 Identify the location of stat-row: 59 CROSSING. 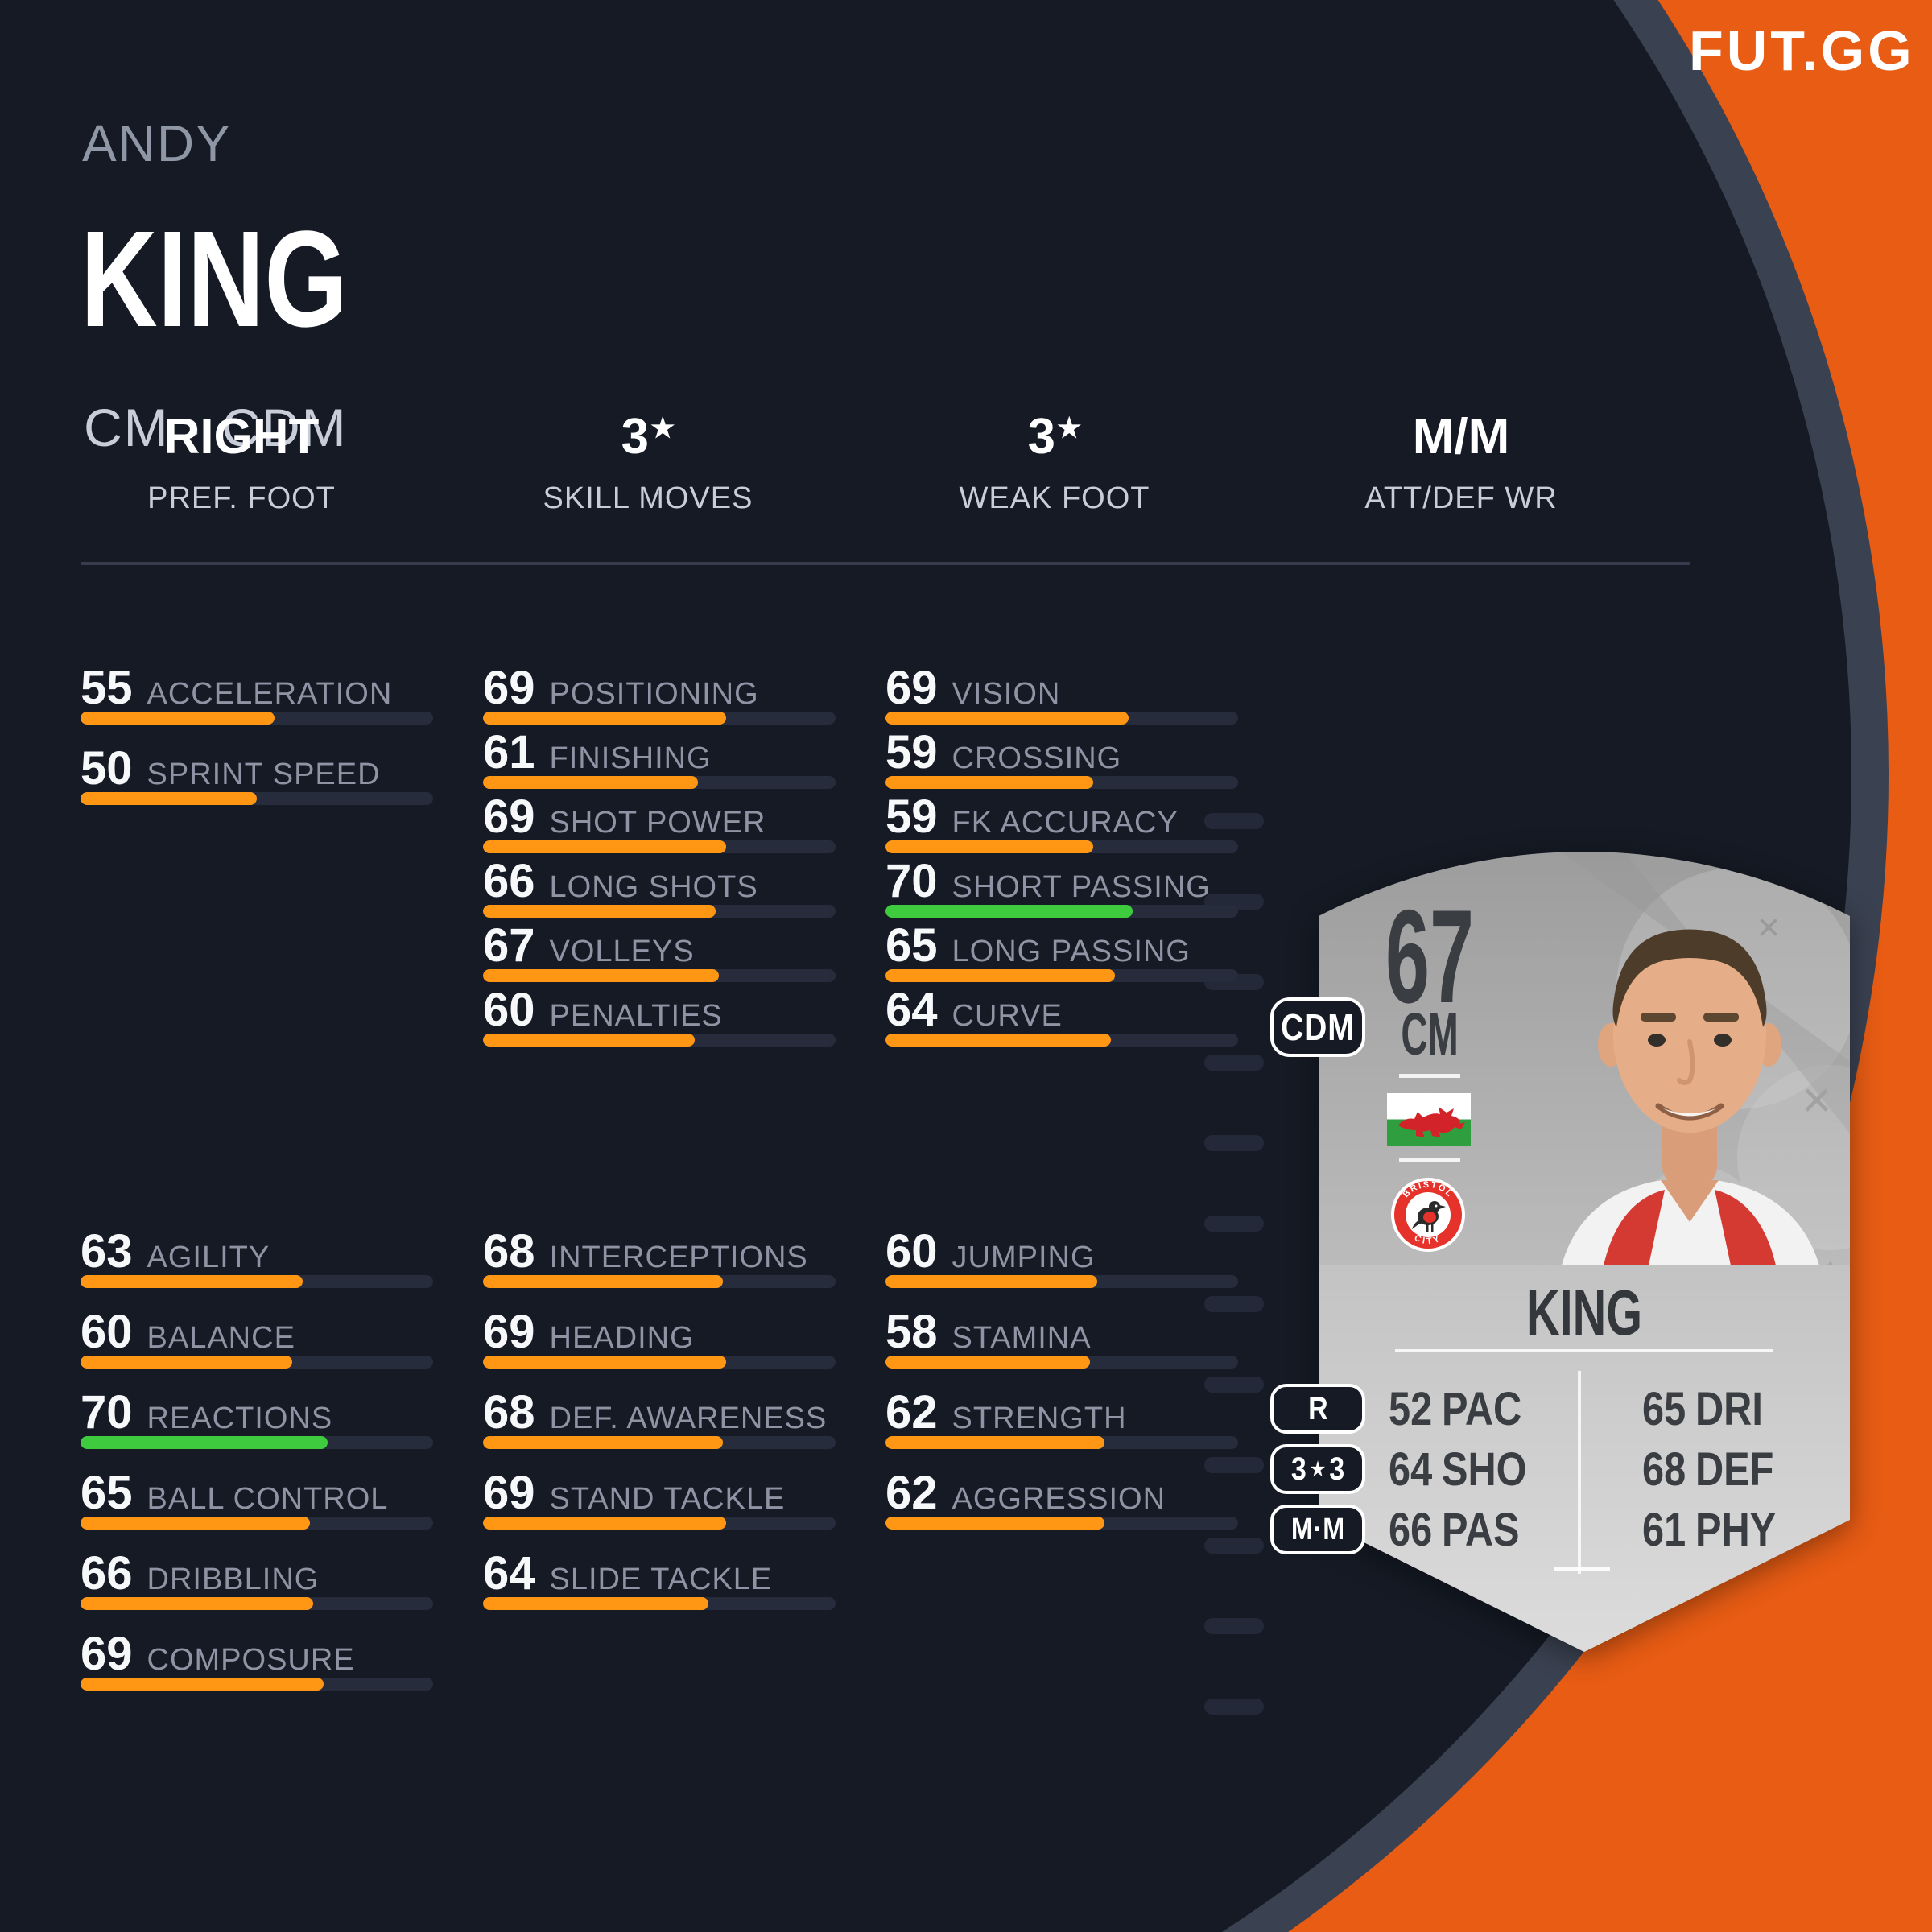
(1062, 761).